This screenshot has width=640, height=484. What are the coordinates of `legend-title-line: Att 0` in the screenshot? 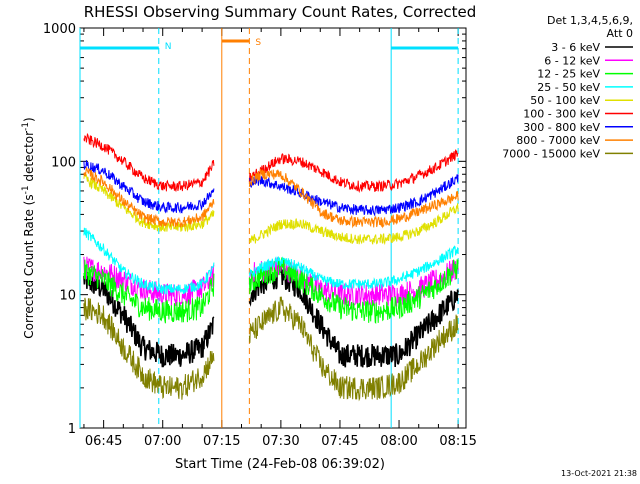 It's located at (620, 33).